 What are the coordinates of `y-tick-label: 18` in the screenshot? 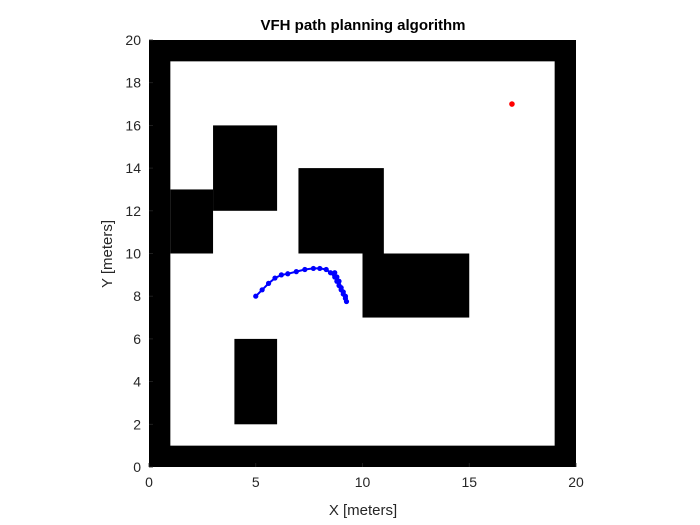 It's located at (133, 83).